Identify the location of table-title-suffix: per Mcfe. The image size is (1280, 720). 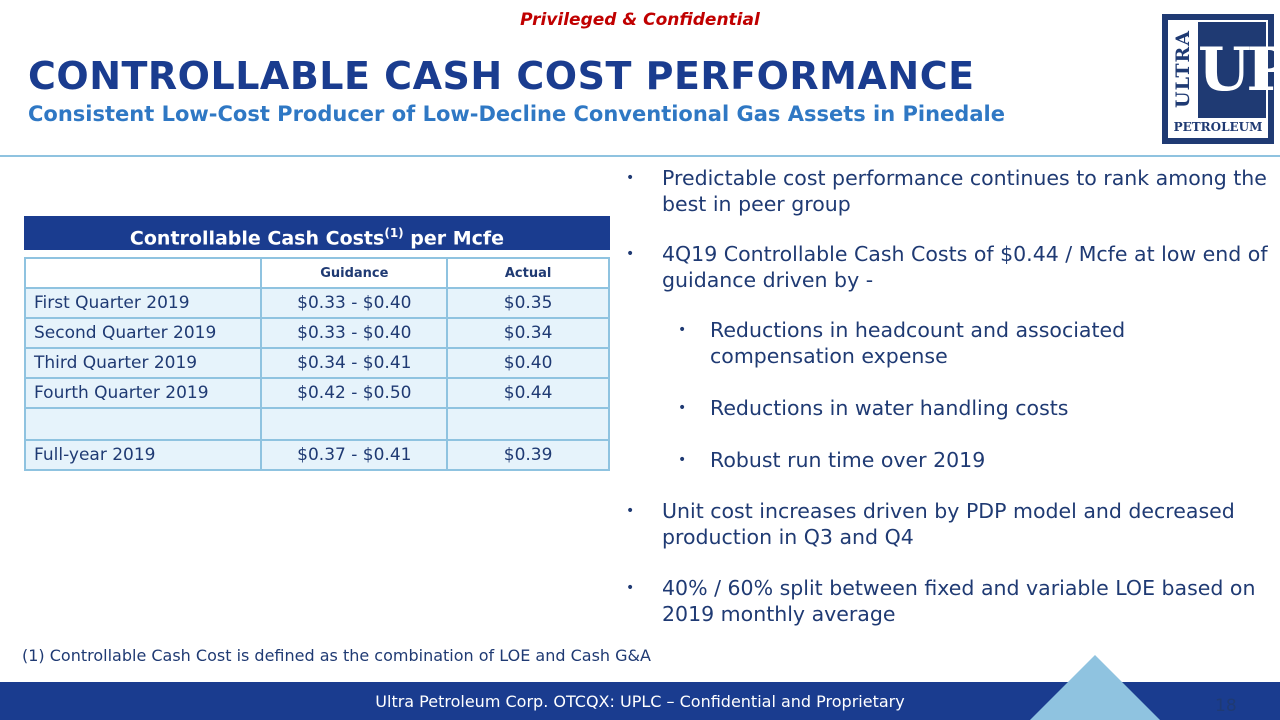
(454, 238).